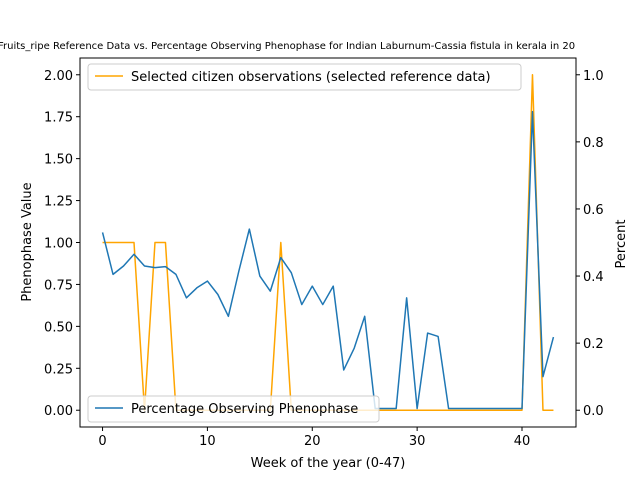 The height and width of the screenshot is (480, 640). Describe the element at coordinates (58, 285) in the screenshot. I see `y-left-tick-label: 0.75` at that location.